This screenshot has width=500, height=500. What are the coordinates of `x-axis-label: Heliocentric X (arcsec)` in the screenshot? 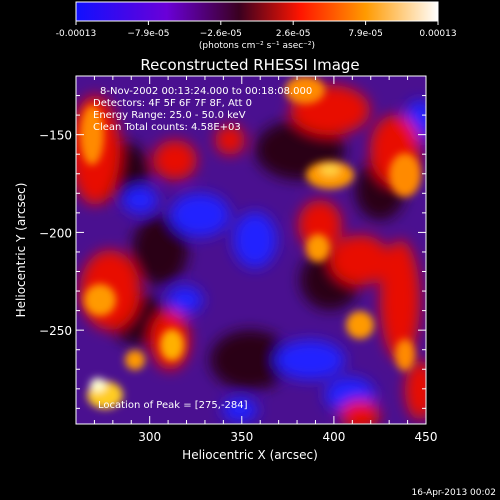 It's located at (250, 455).